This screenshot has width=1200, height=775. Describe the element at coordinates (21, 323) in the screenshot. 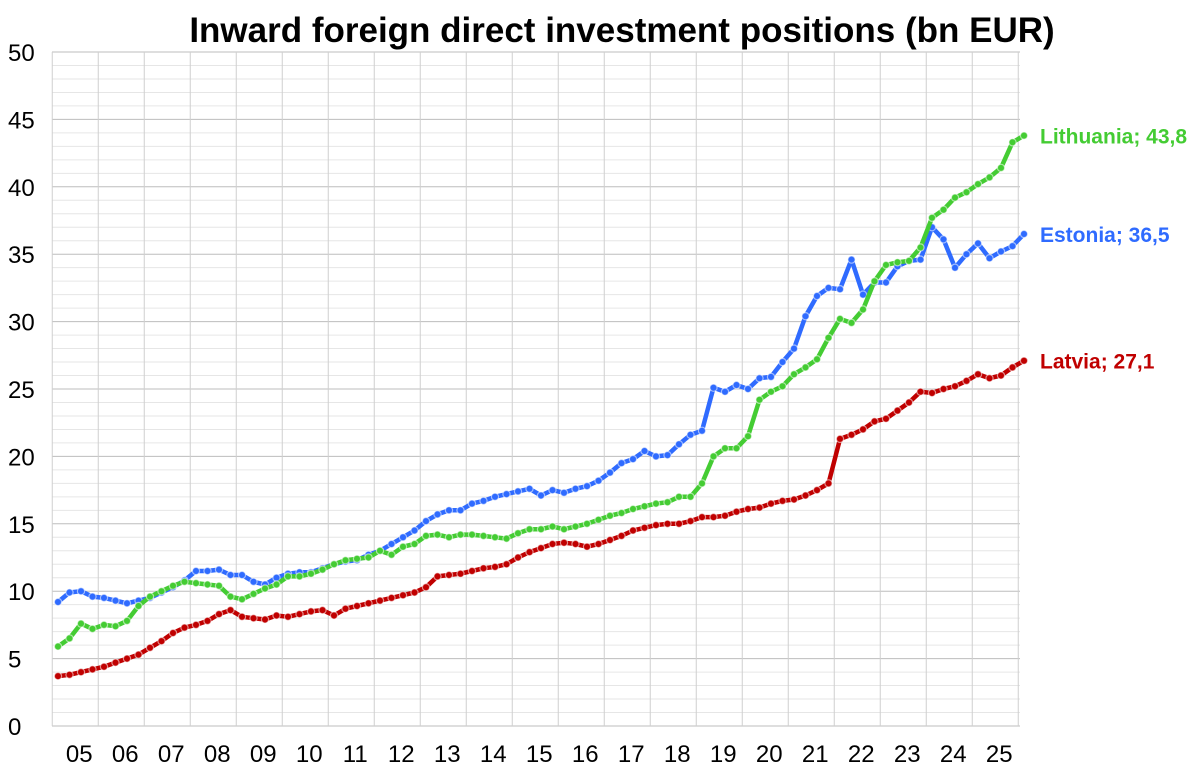

I see `y-tick-label: 30` at that location.